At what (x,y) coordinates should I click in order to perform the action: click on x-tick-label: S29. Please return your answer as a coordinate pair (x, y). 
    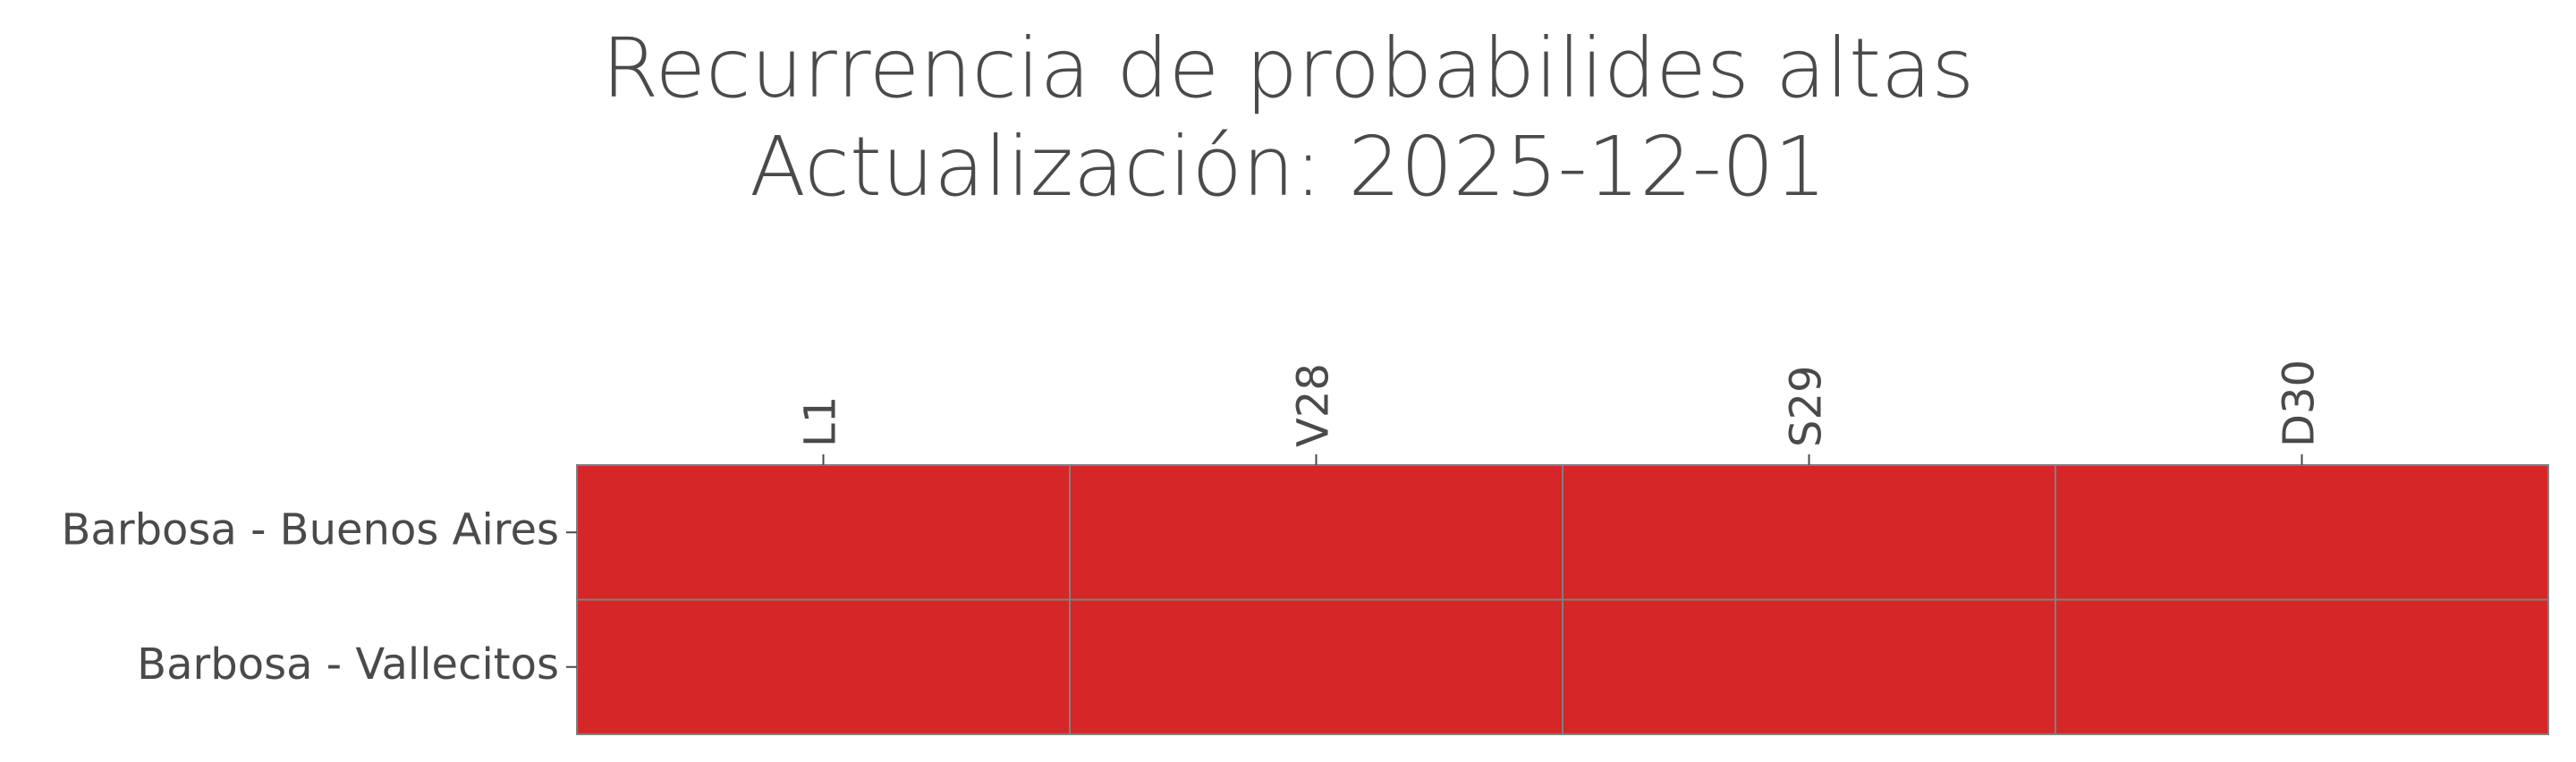
    Looking at the image, I should click on (1807, 406).